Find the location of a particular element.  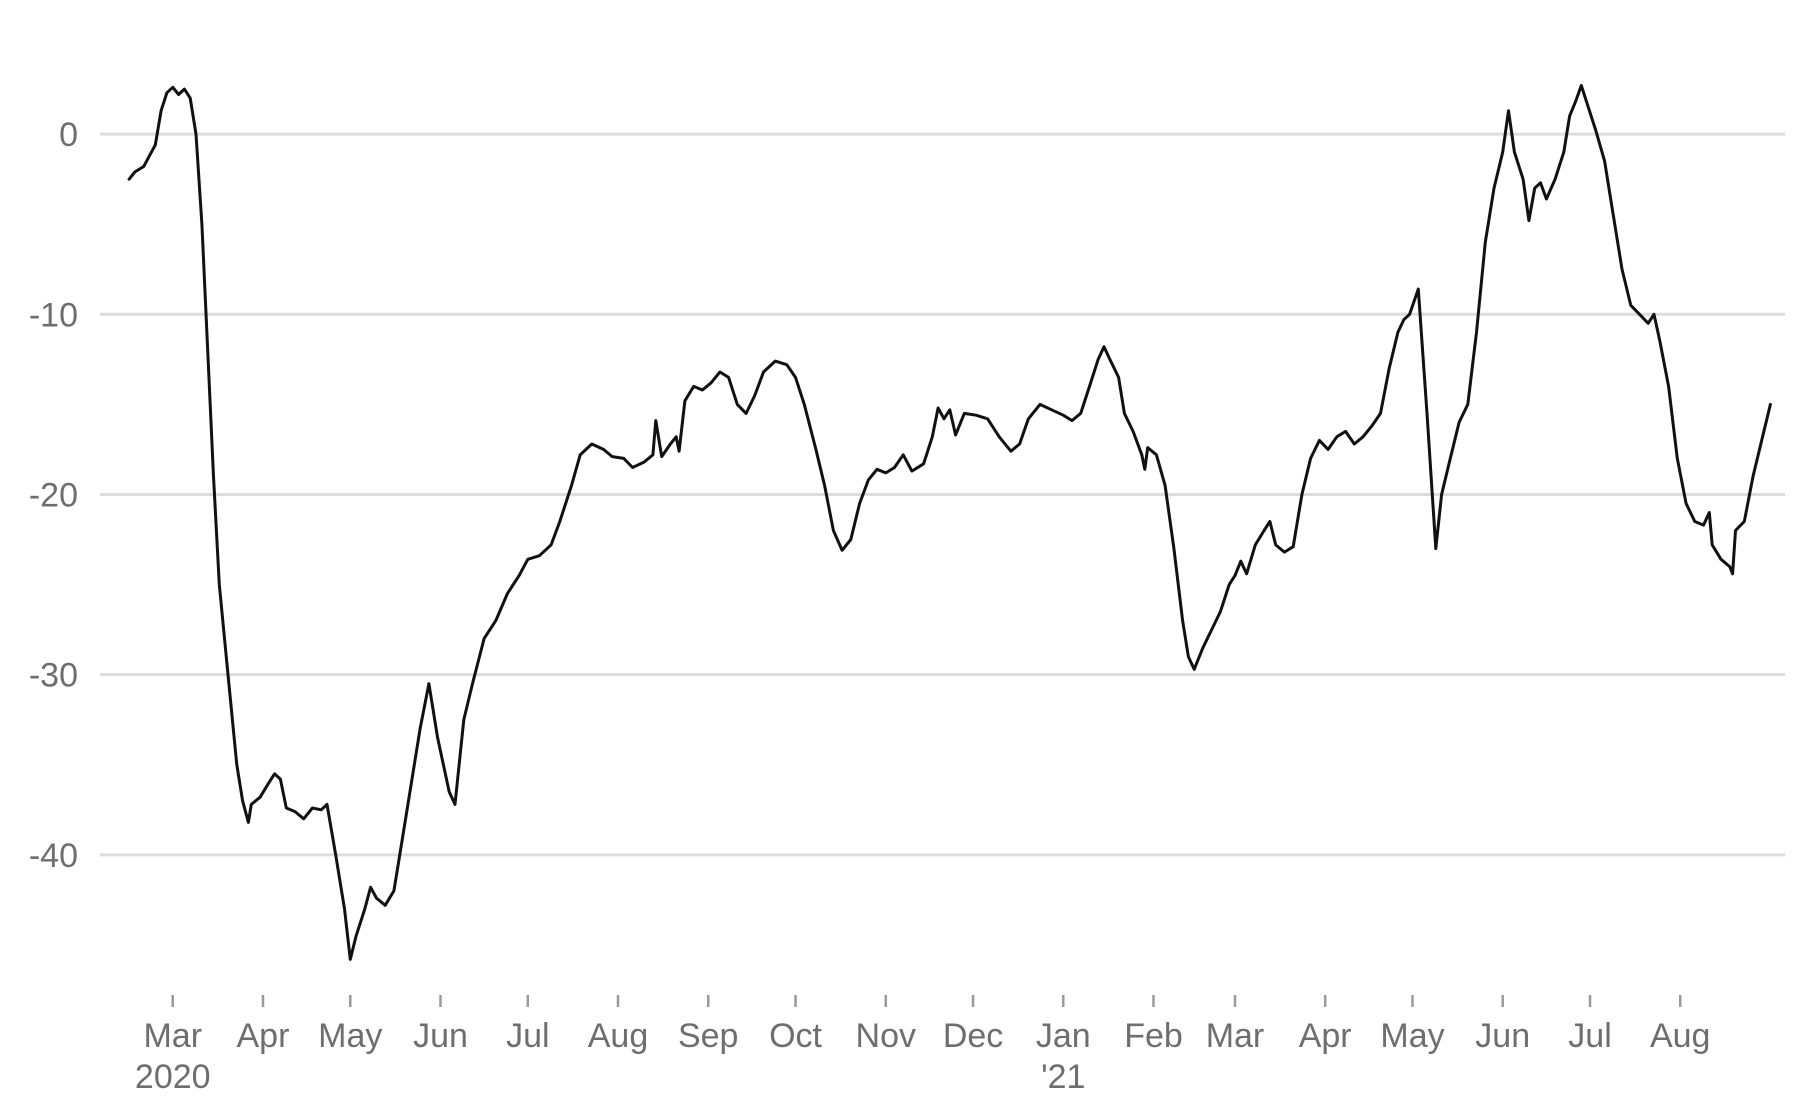

y-tick-label: -40 is located at coordinates (53, 856).